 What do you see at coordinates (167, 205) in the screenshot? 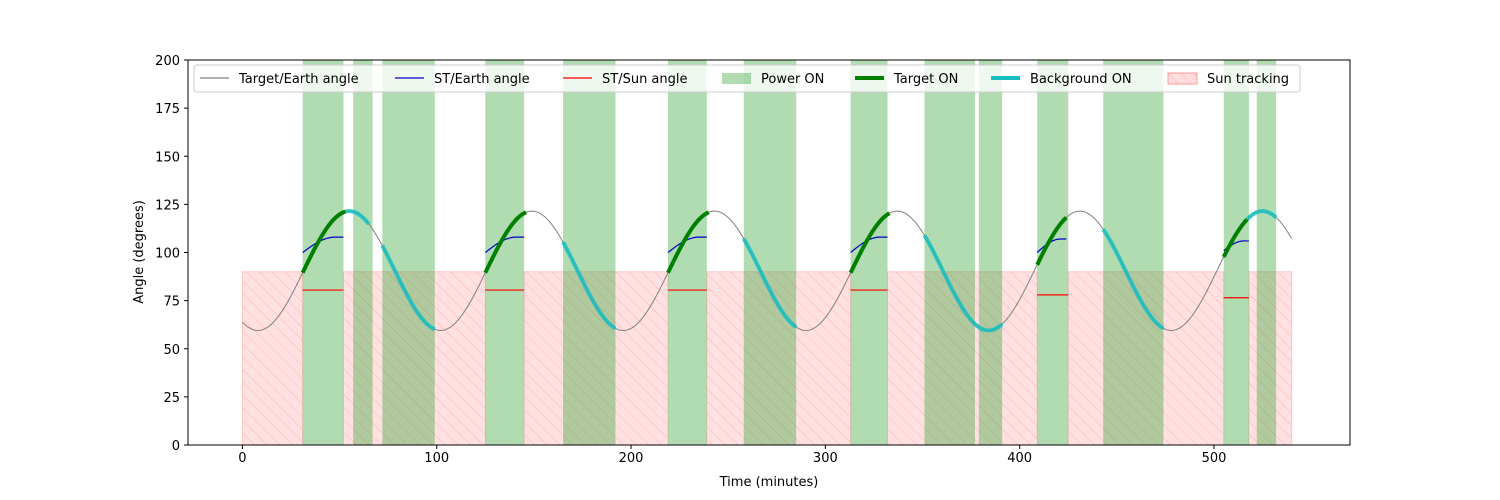
I see `y-tick-label: 125` at bounding box center [167, 205].